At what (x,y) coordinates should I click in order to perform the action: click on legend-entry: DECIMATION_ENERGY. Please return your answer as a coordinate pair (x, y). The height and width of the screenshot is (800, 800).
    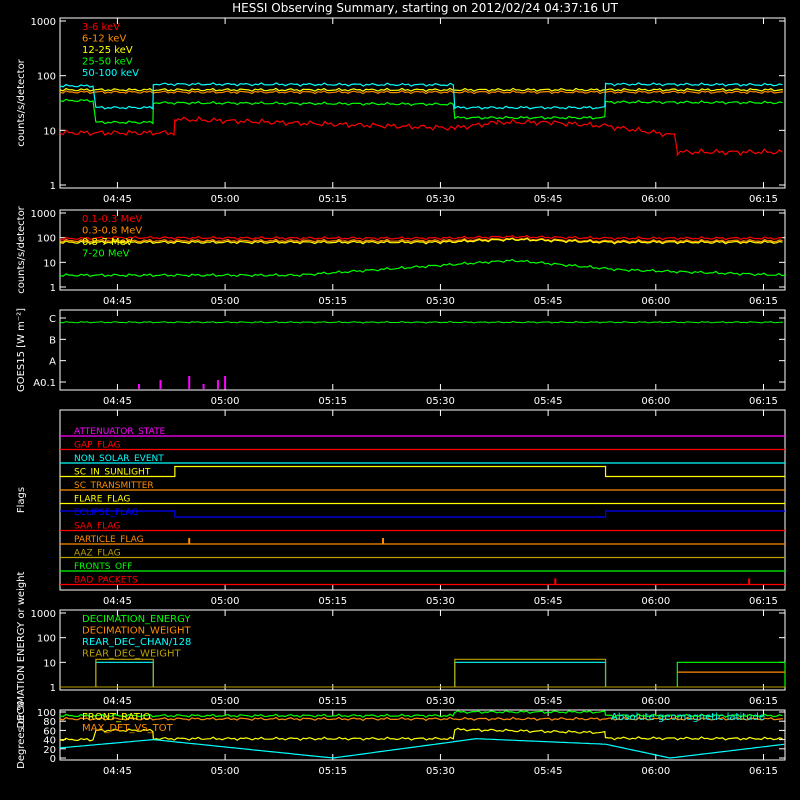
    Looking at the image, I should click on (136, 619).